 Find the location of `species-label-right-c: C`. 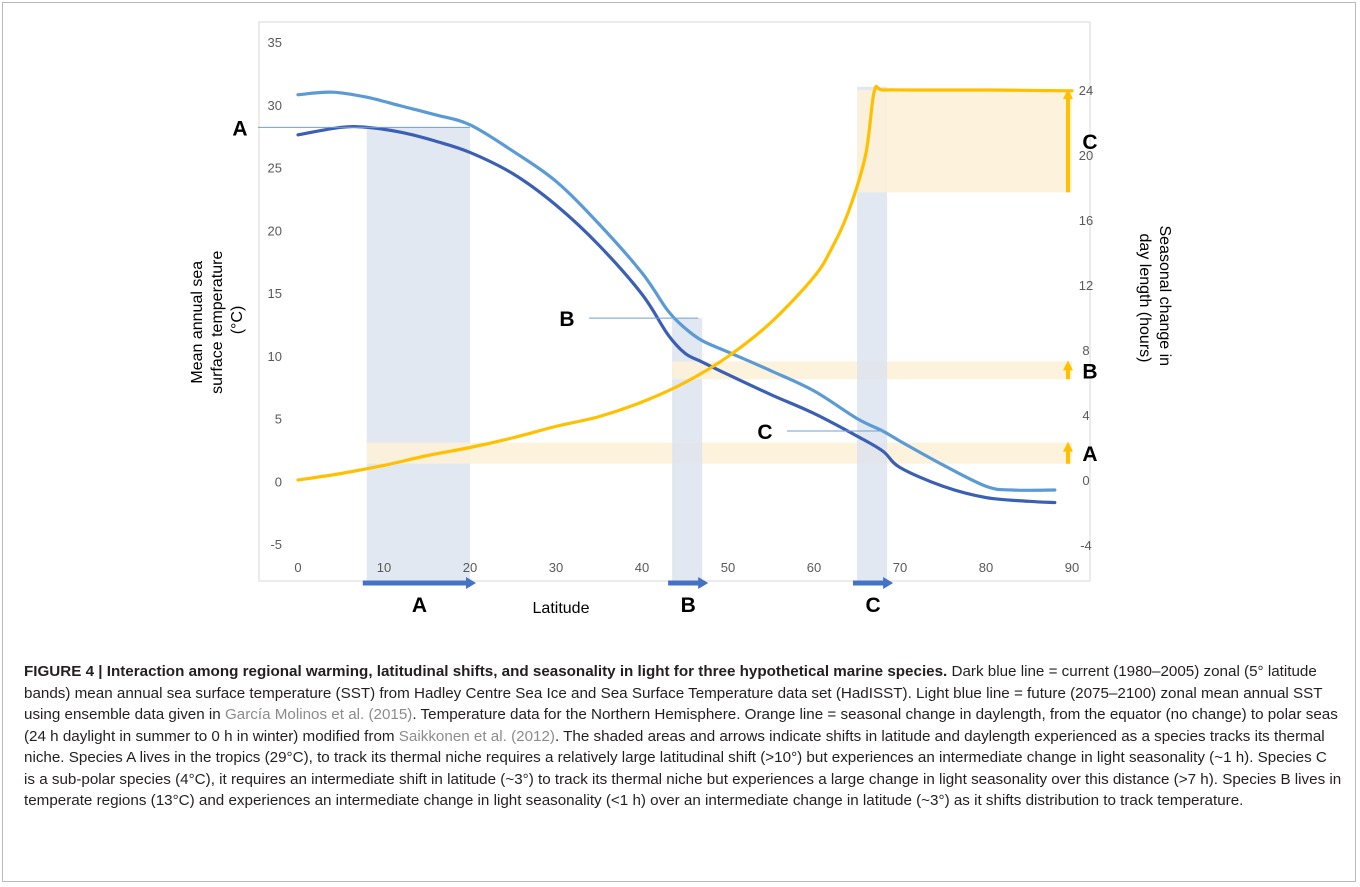

species-label-right-c: C is located at coordinates (1089, 142).